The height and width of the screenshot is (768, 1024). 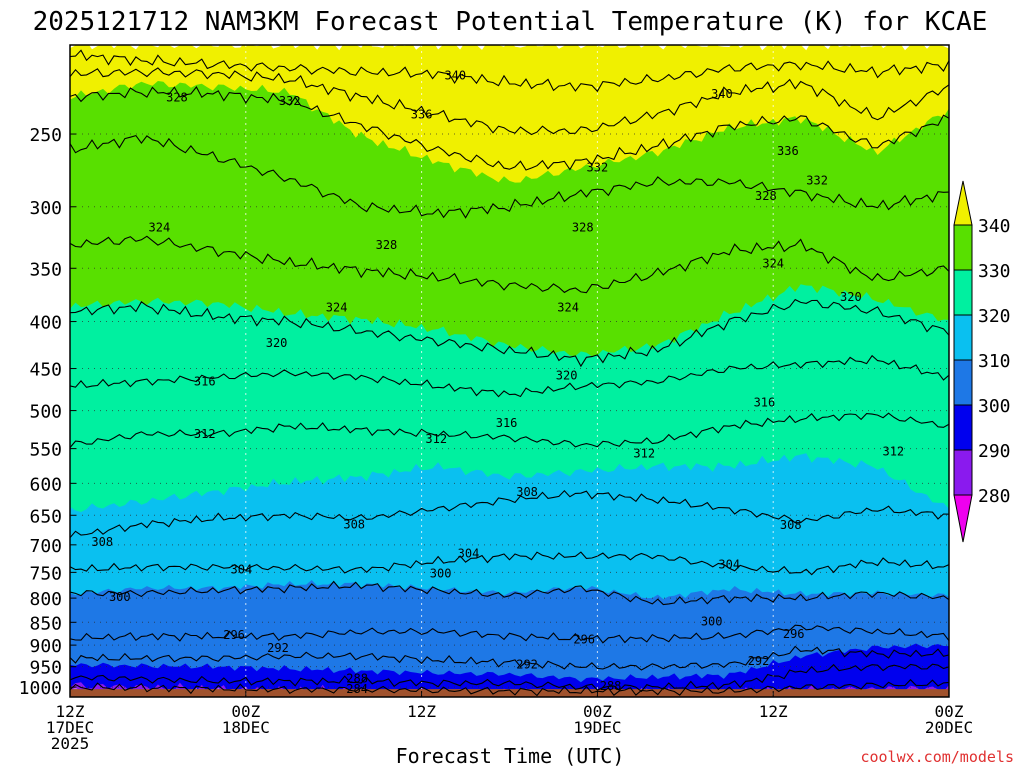 I want to click on x-tick-label: 20DEC, so click(x=949, y=727).